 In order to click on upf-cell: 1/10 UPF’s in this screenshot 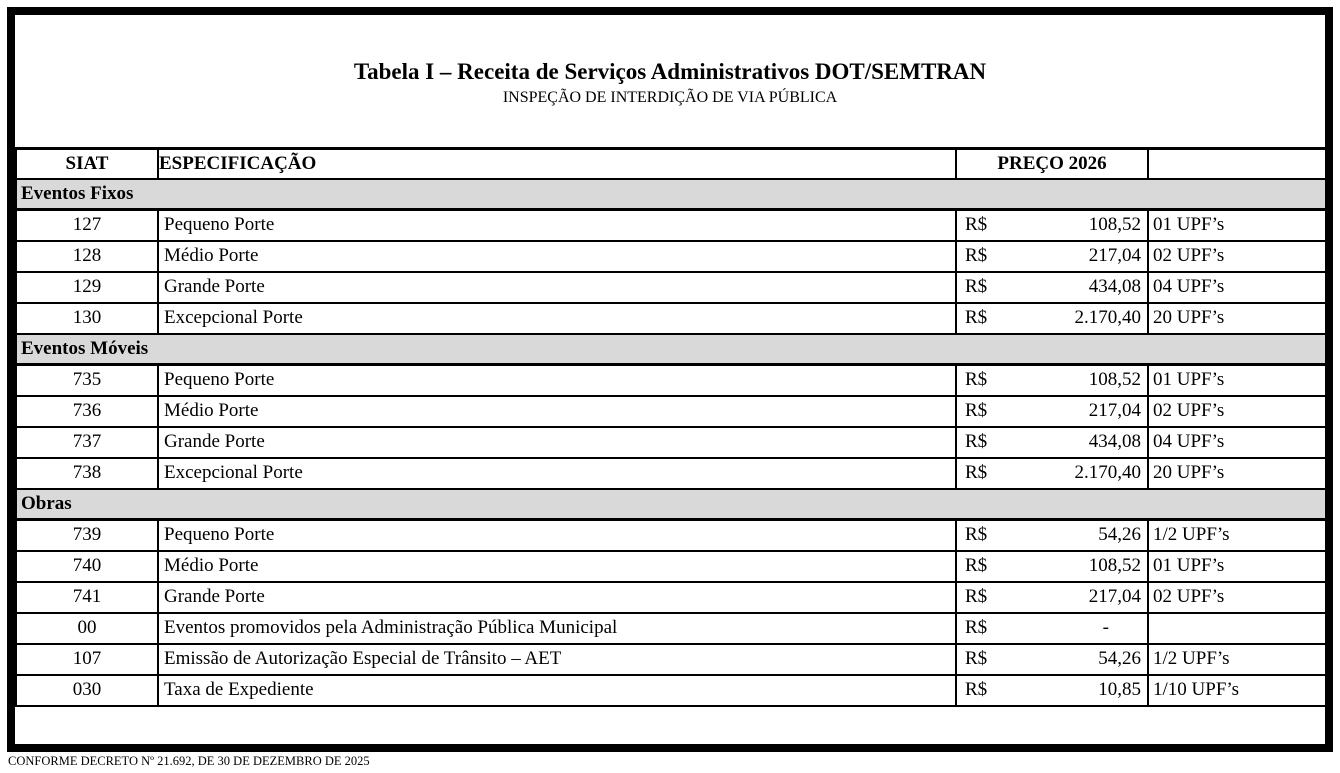, I will do `click(1236, 690)`.